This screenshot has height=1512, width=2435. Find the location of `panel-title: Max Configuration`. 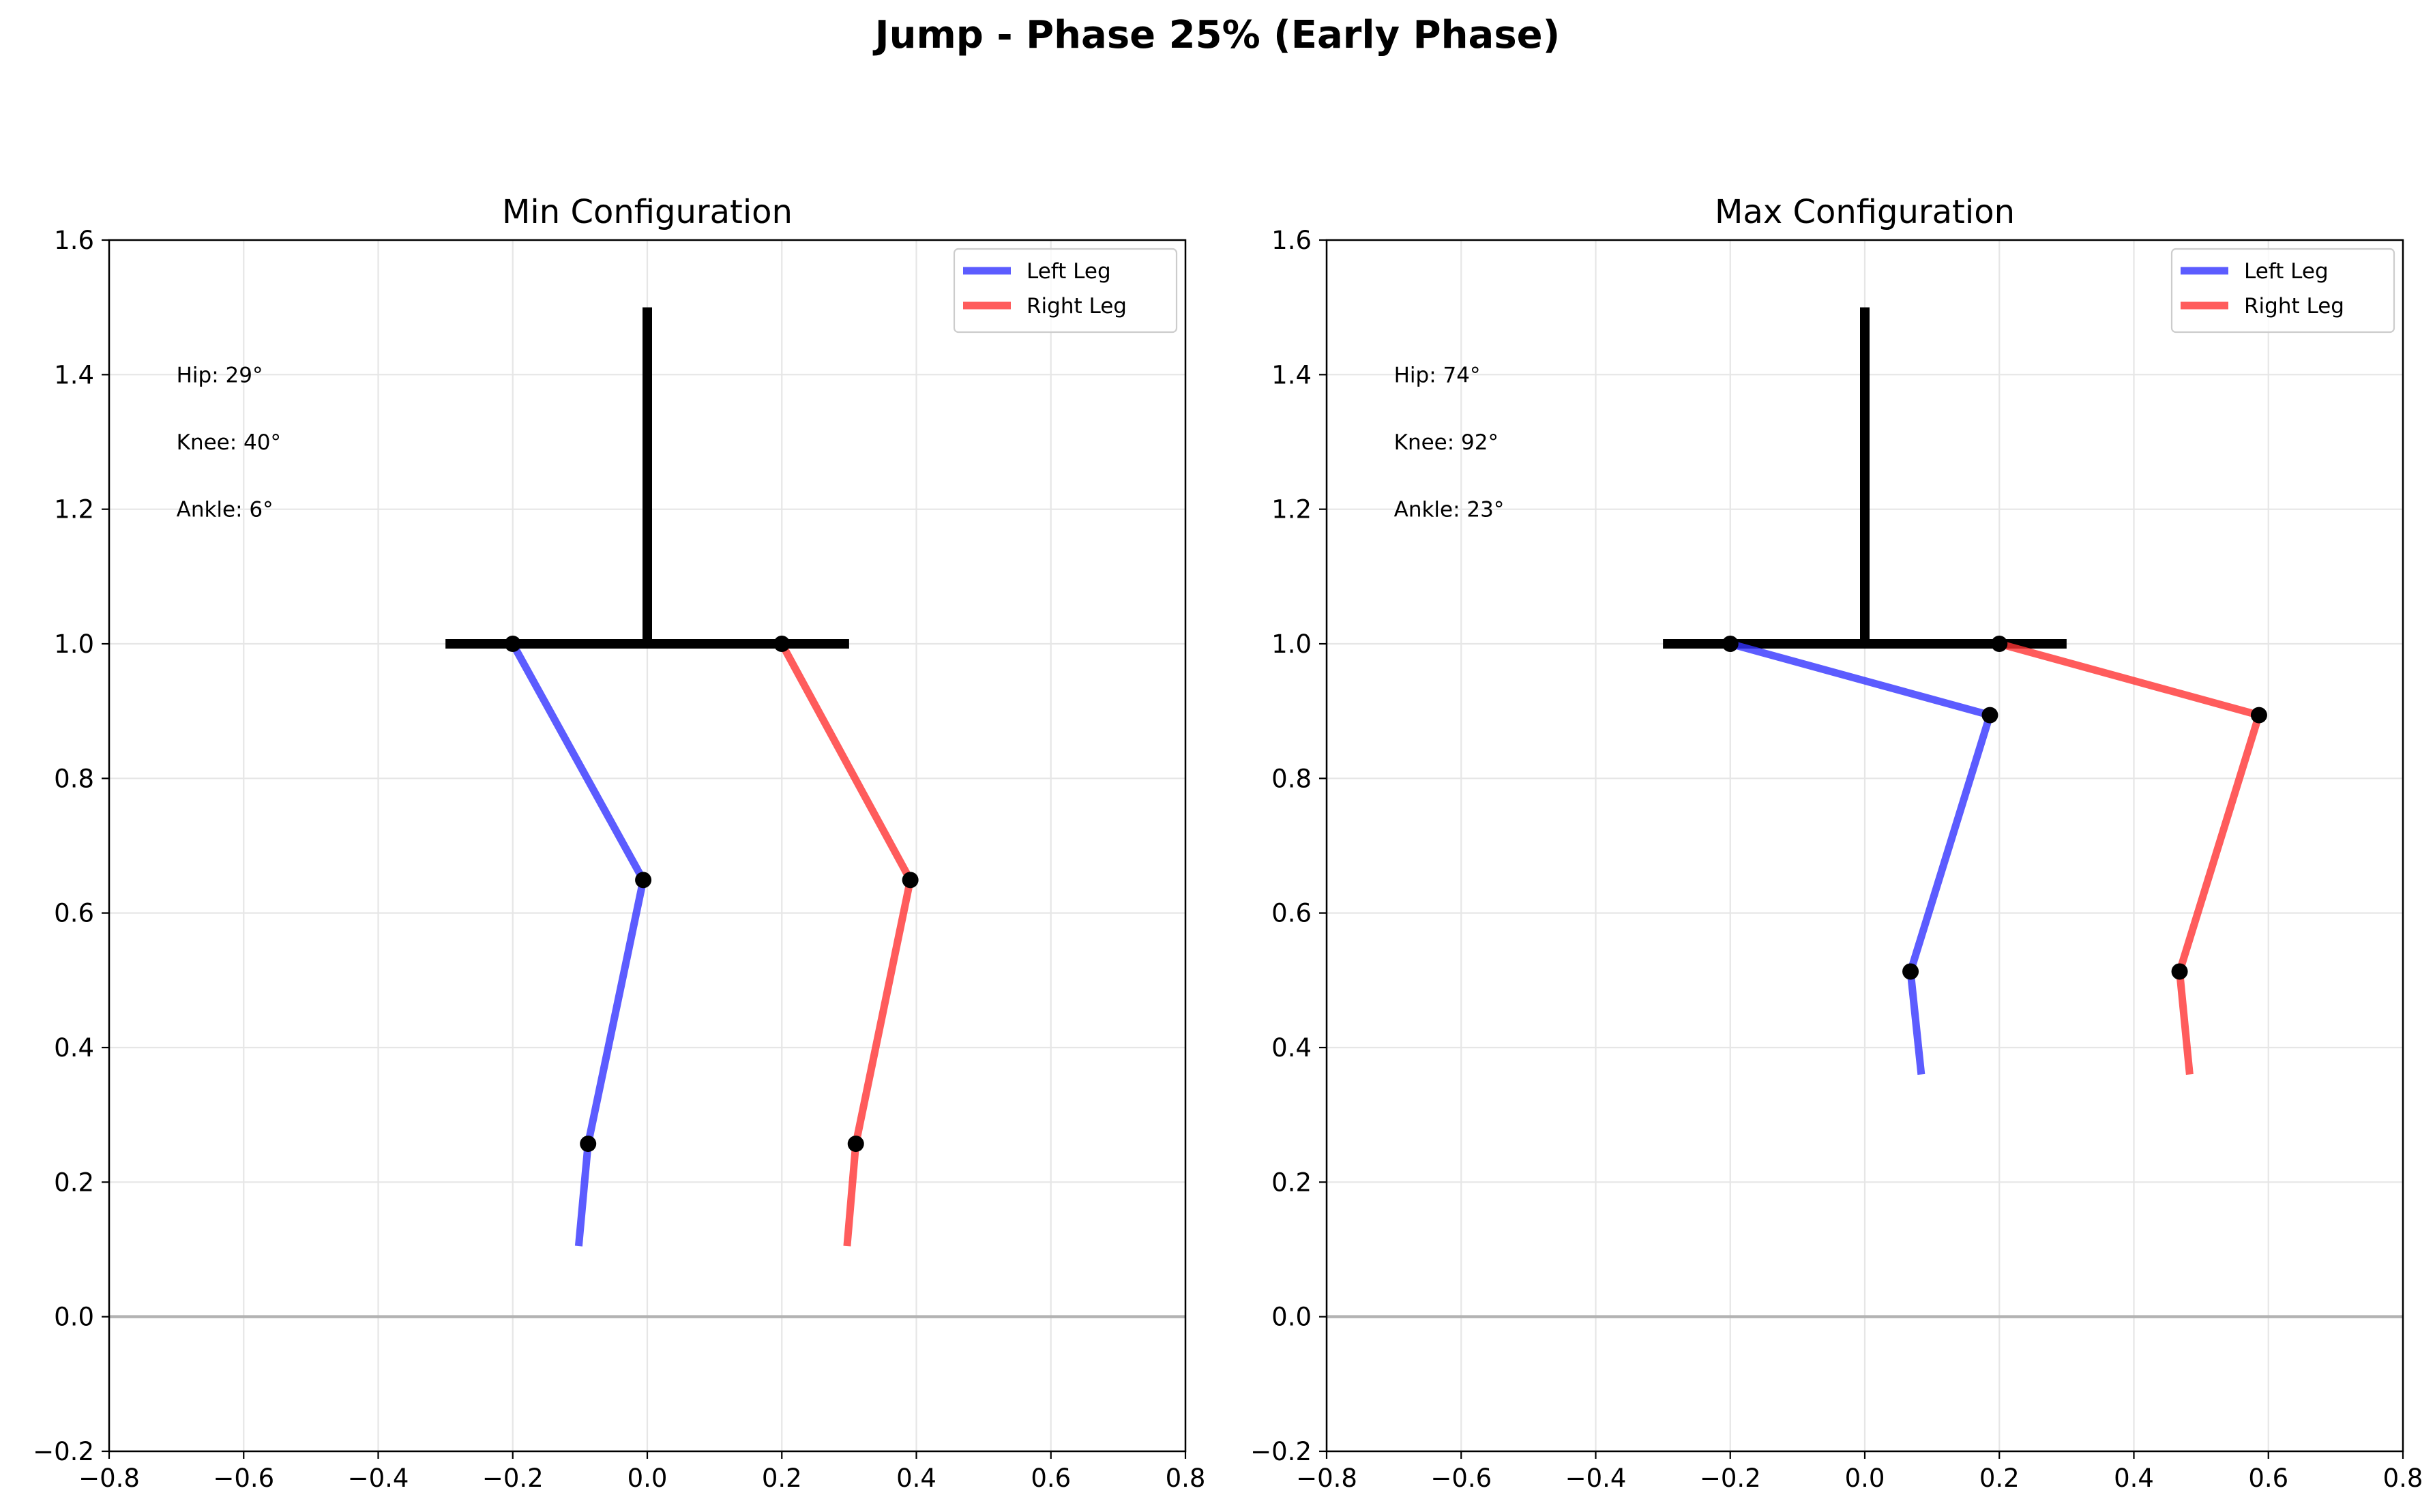

panel-title: Max Configuration is located at coordinates (1865, 212).